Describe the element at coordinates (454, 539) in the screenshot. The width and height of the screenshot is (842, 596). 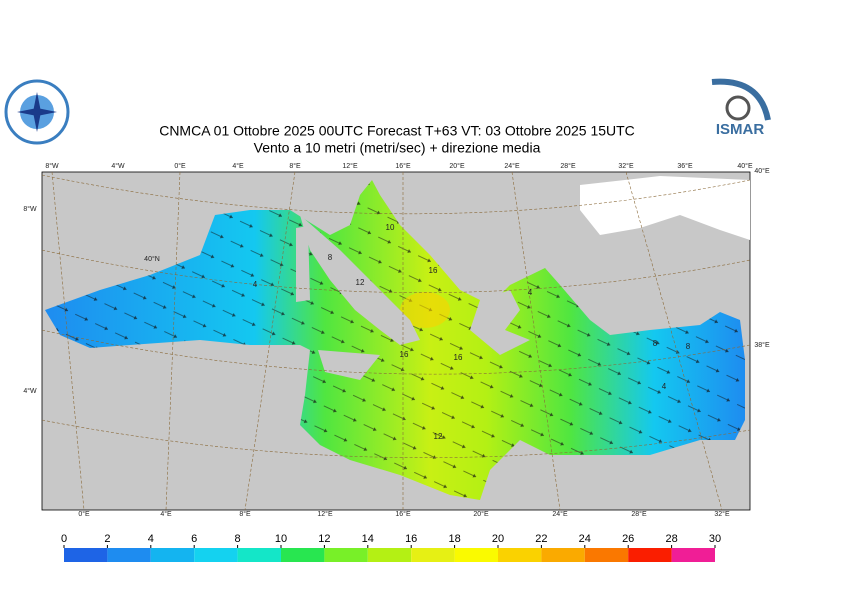
I see `colorbar-label: 18` at that location.